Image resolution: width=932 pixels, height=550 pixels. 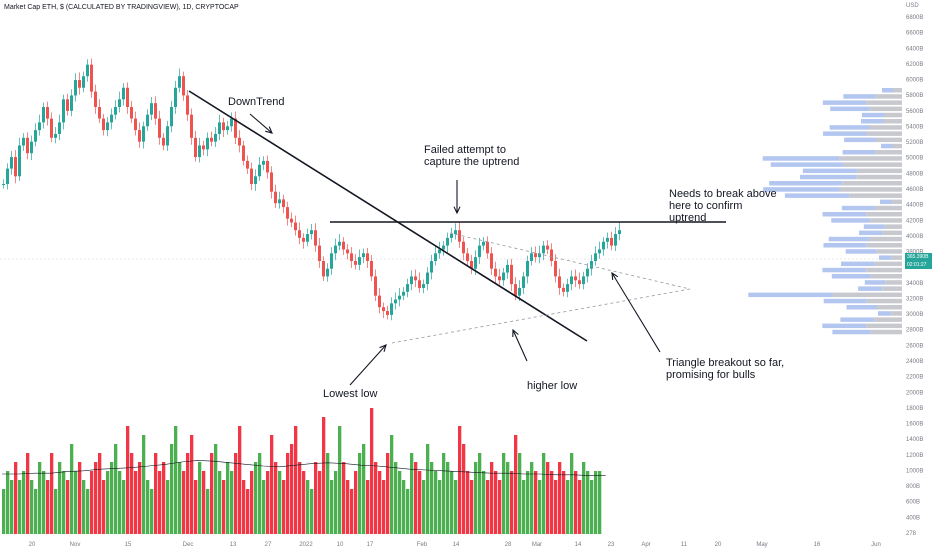 What do you see at coordinates (515, 333) in the screenshot?
I see `arrow-higher-low-head` at bounding box center [515, 333].